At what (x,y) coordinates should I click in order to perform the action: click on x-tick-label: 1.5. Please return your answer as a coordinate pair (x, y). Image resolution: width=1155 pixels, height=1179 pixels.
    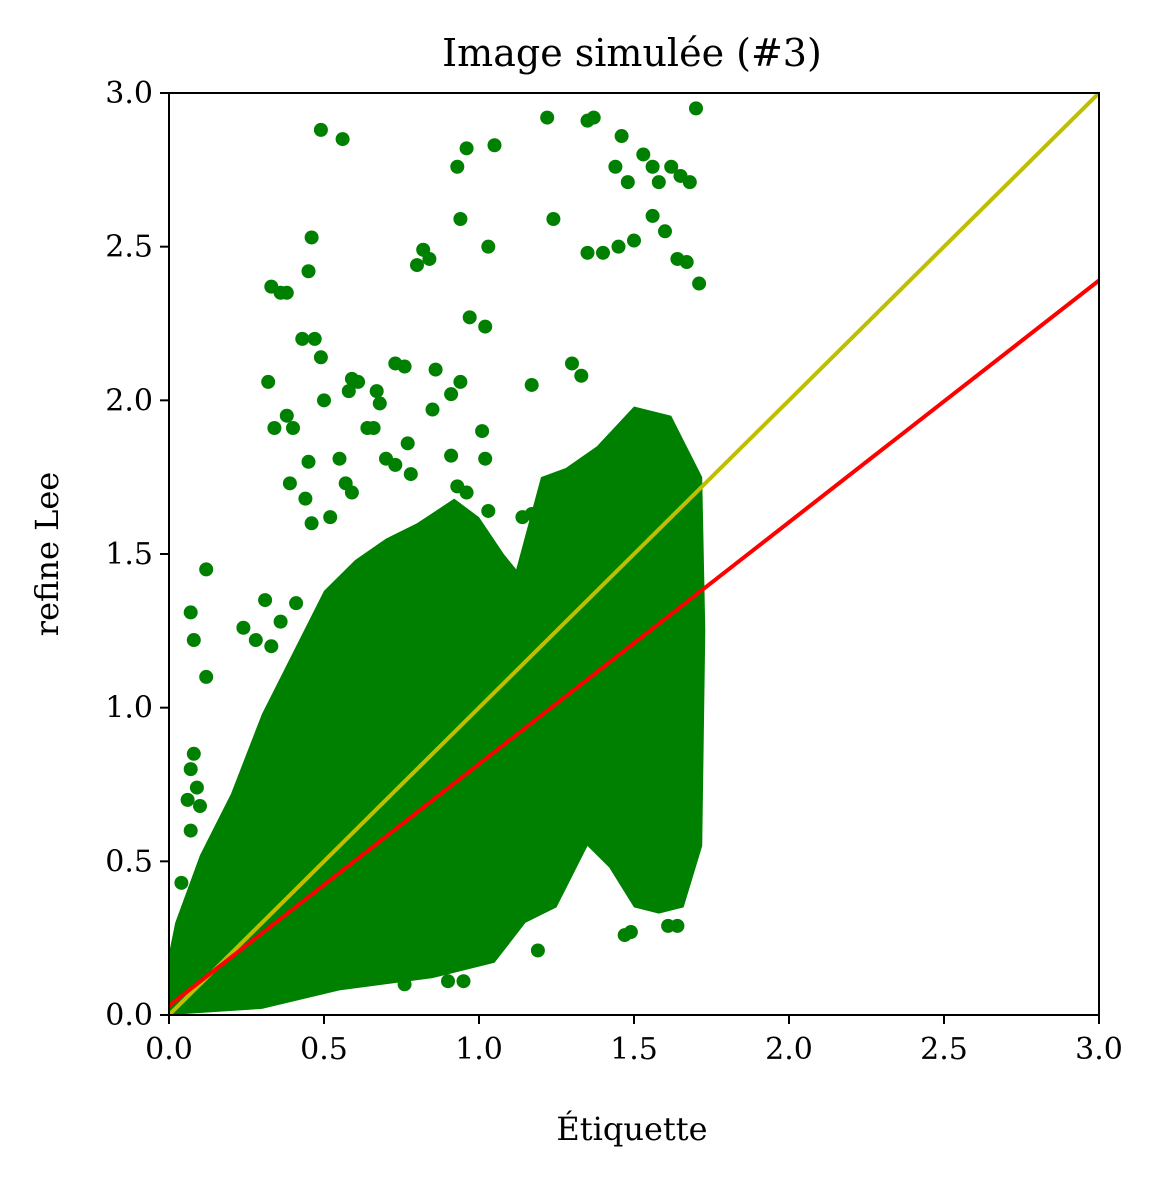
    Looking at the image, I should click on (634, 1049).